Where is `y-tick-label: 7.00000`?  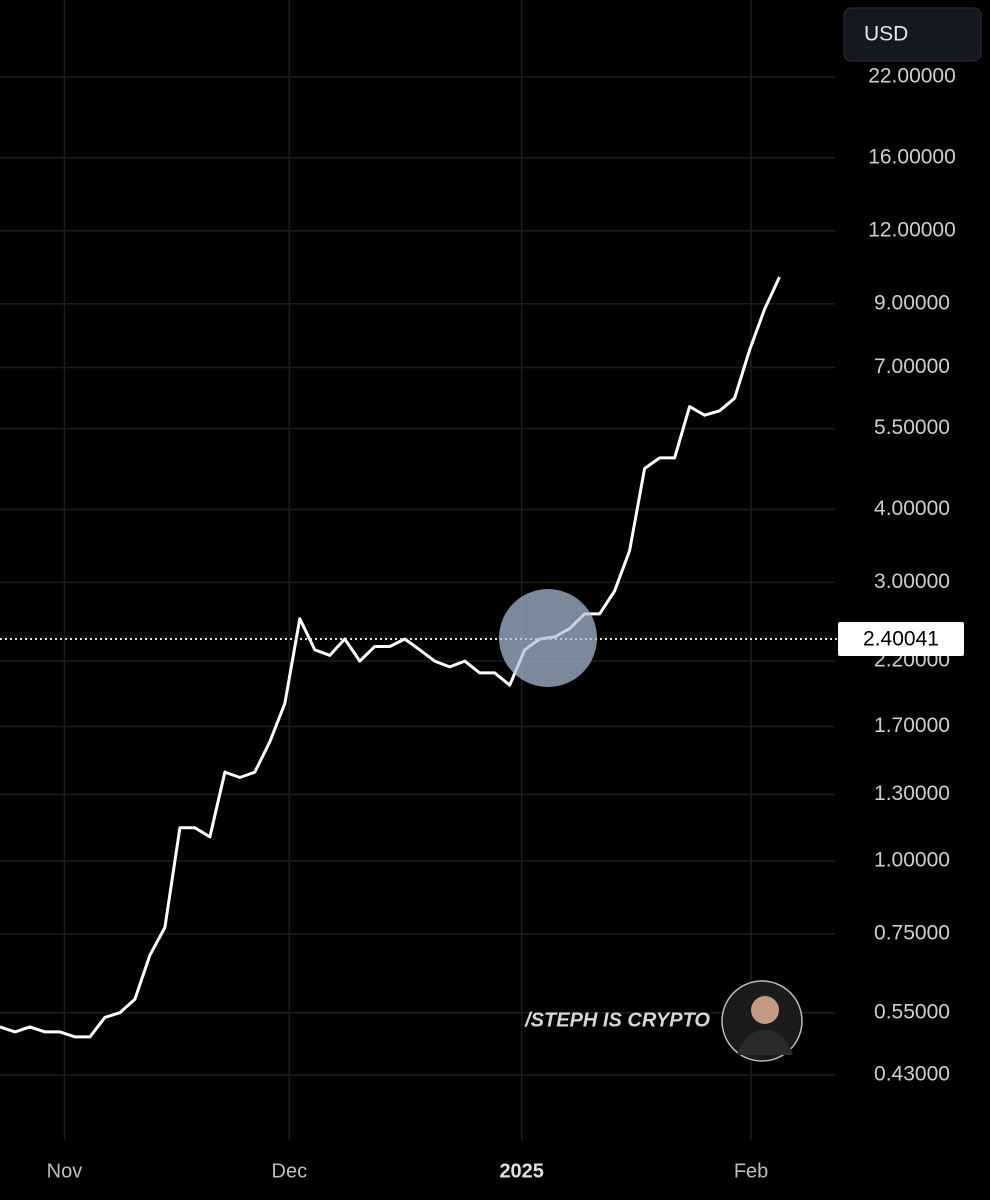
y-tick-label: 7.00000 is located at coordinates (912, 366).